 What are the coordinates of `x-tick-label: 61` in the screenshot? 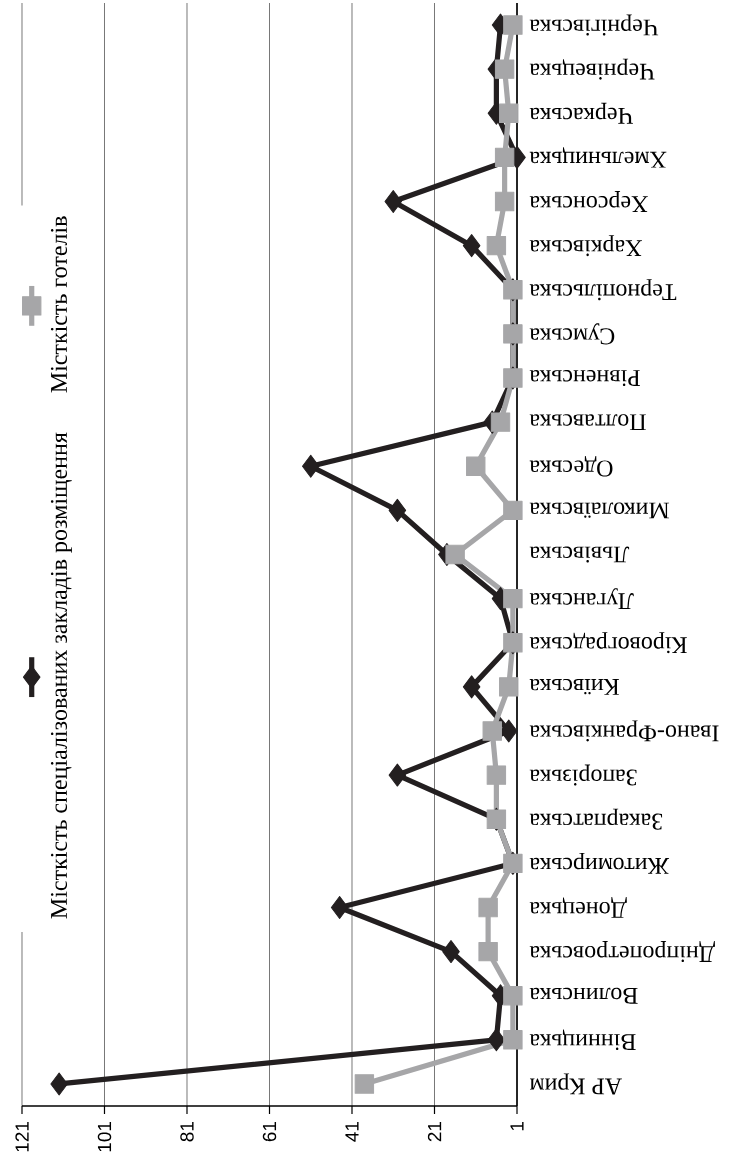 It's located at (269, 1132).